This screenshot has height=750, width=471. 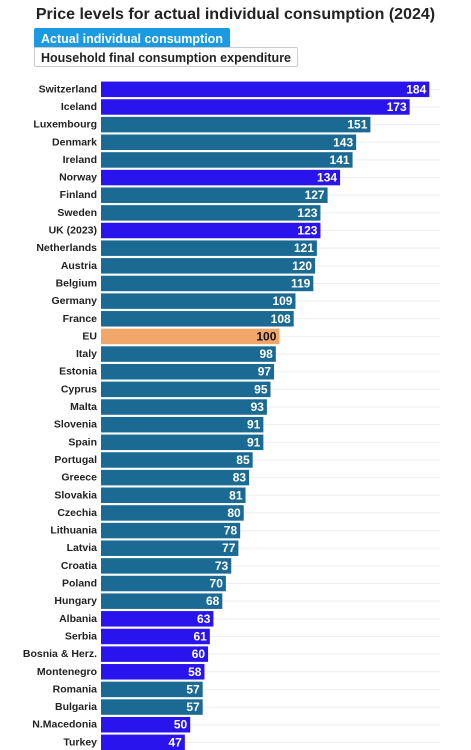 What do you see at coordinates (416, 89) in the screenshot?
I see `value-label: 184` at bounding box center [416, 89].